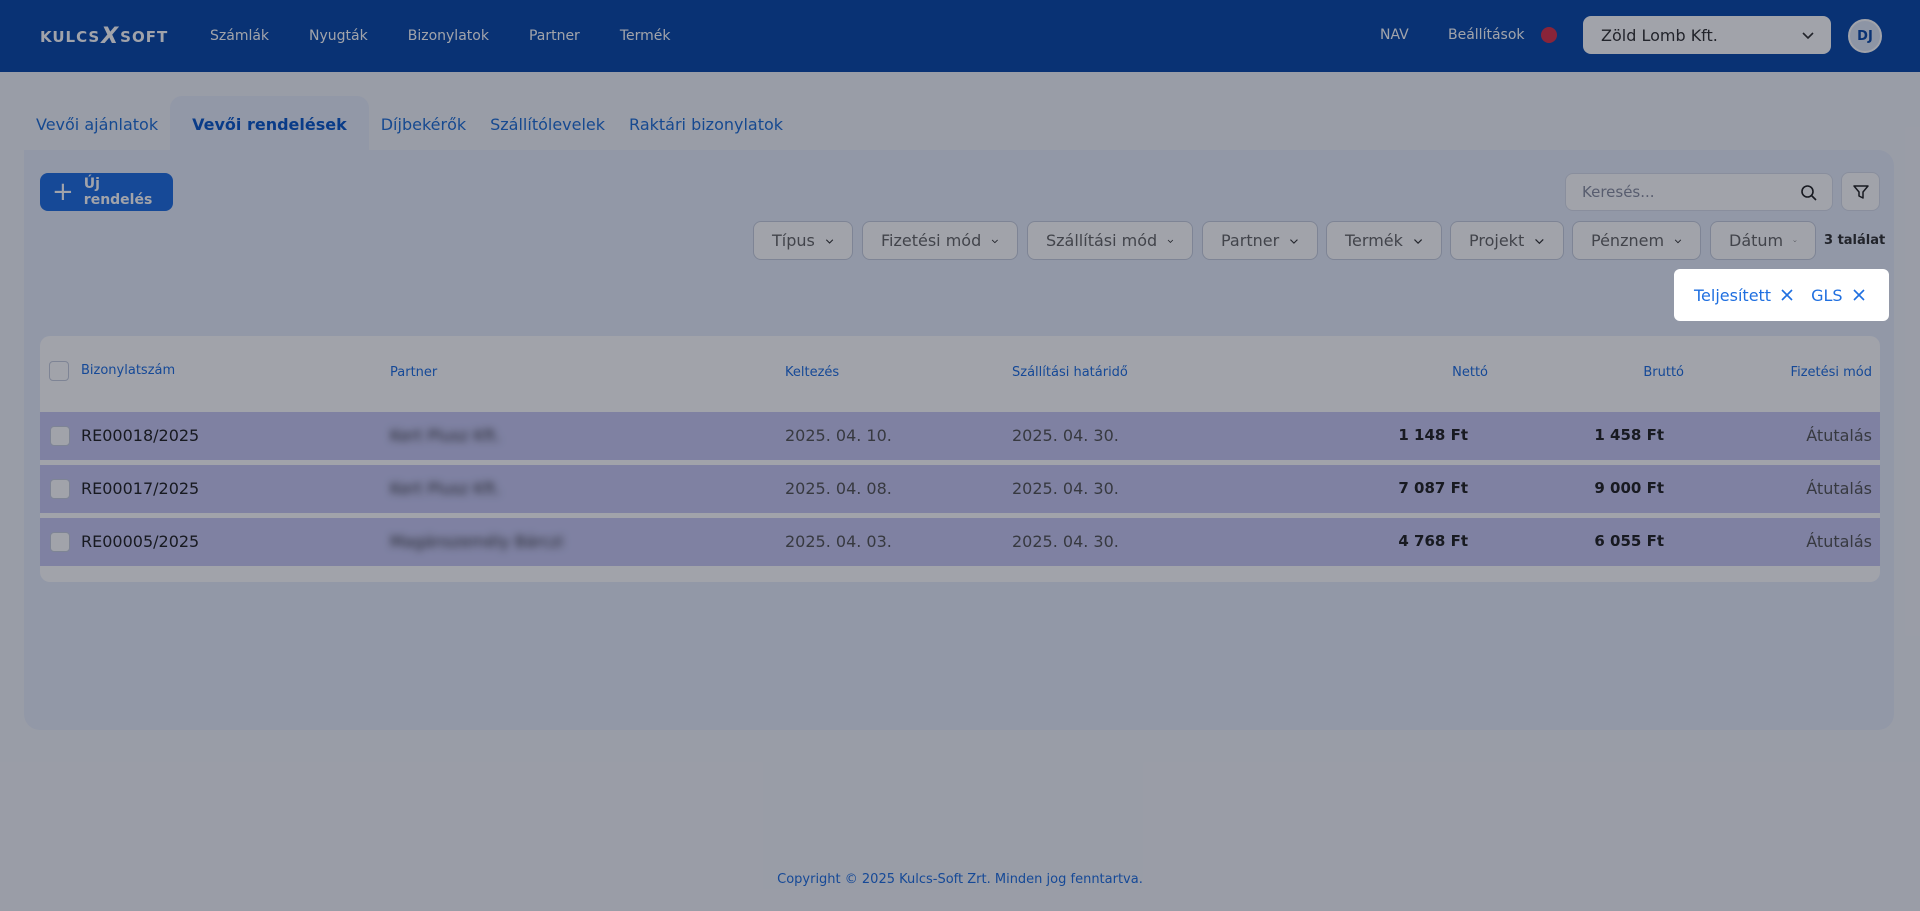  Describe the element at coordinates (63, 192) in the screenshot. I see `plus-icon: +` at that location.